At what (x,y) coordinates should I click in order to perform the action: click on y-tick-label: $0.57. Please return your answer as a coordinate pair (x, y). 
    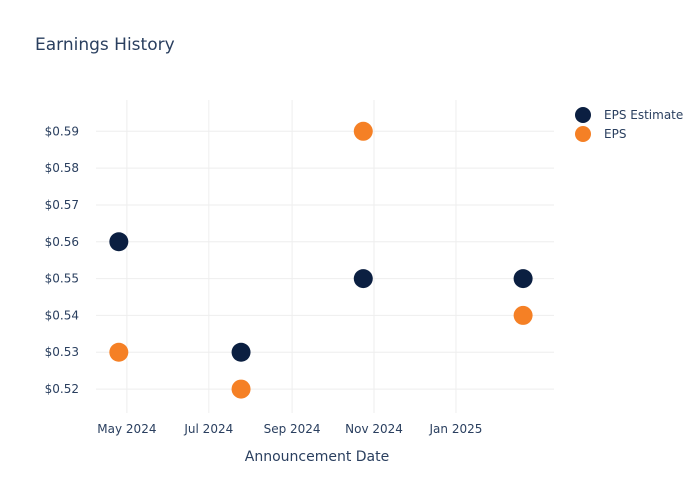
    Looking at the image, I should click on (62, 205).